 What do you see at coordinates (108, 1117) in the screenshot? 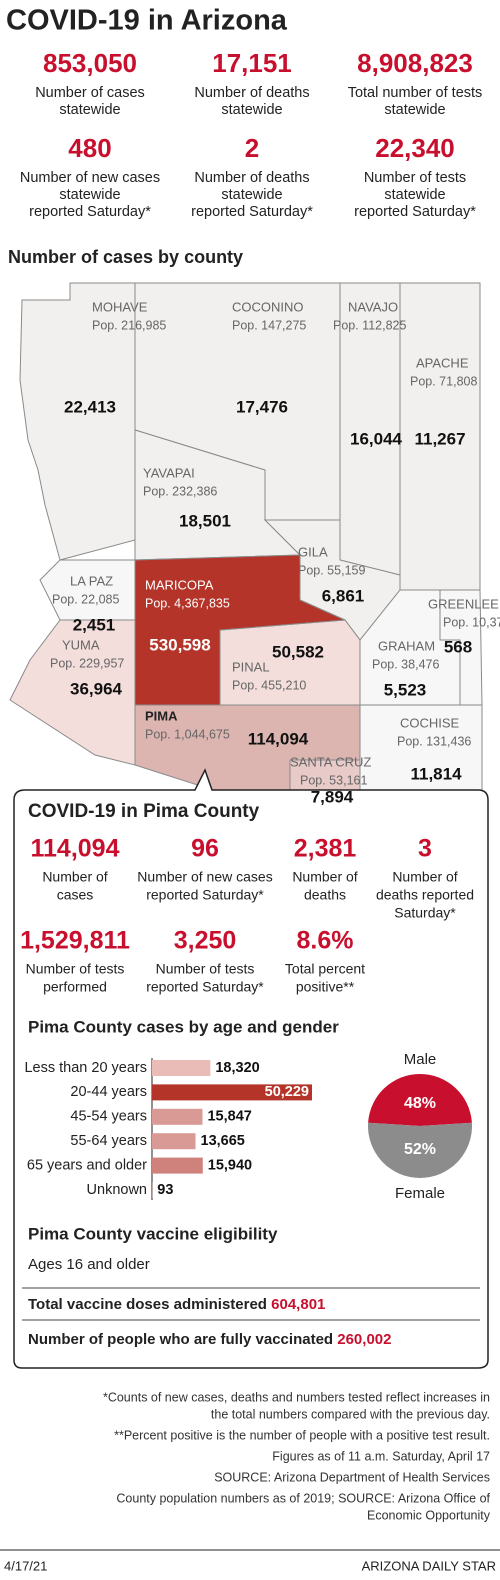
I see `category-label: 45-54 years` at bounding box center [108, 1117].